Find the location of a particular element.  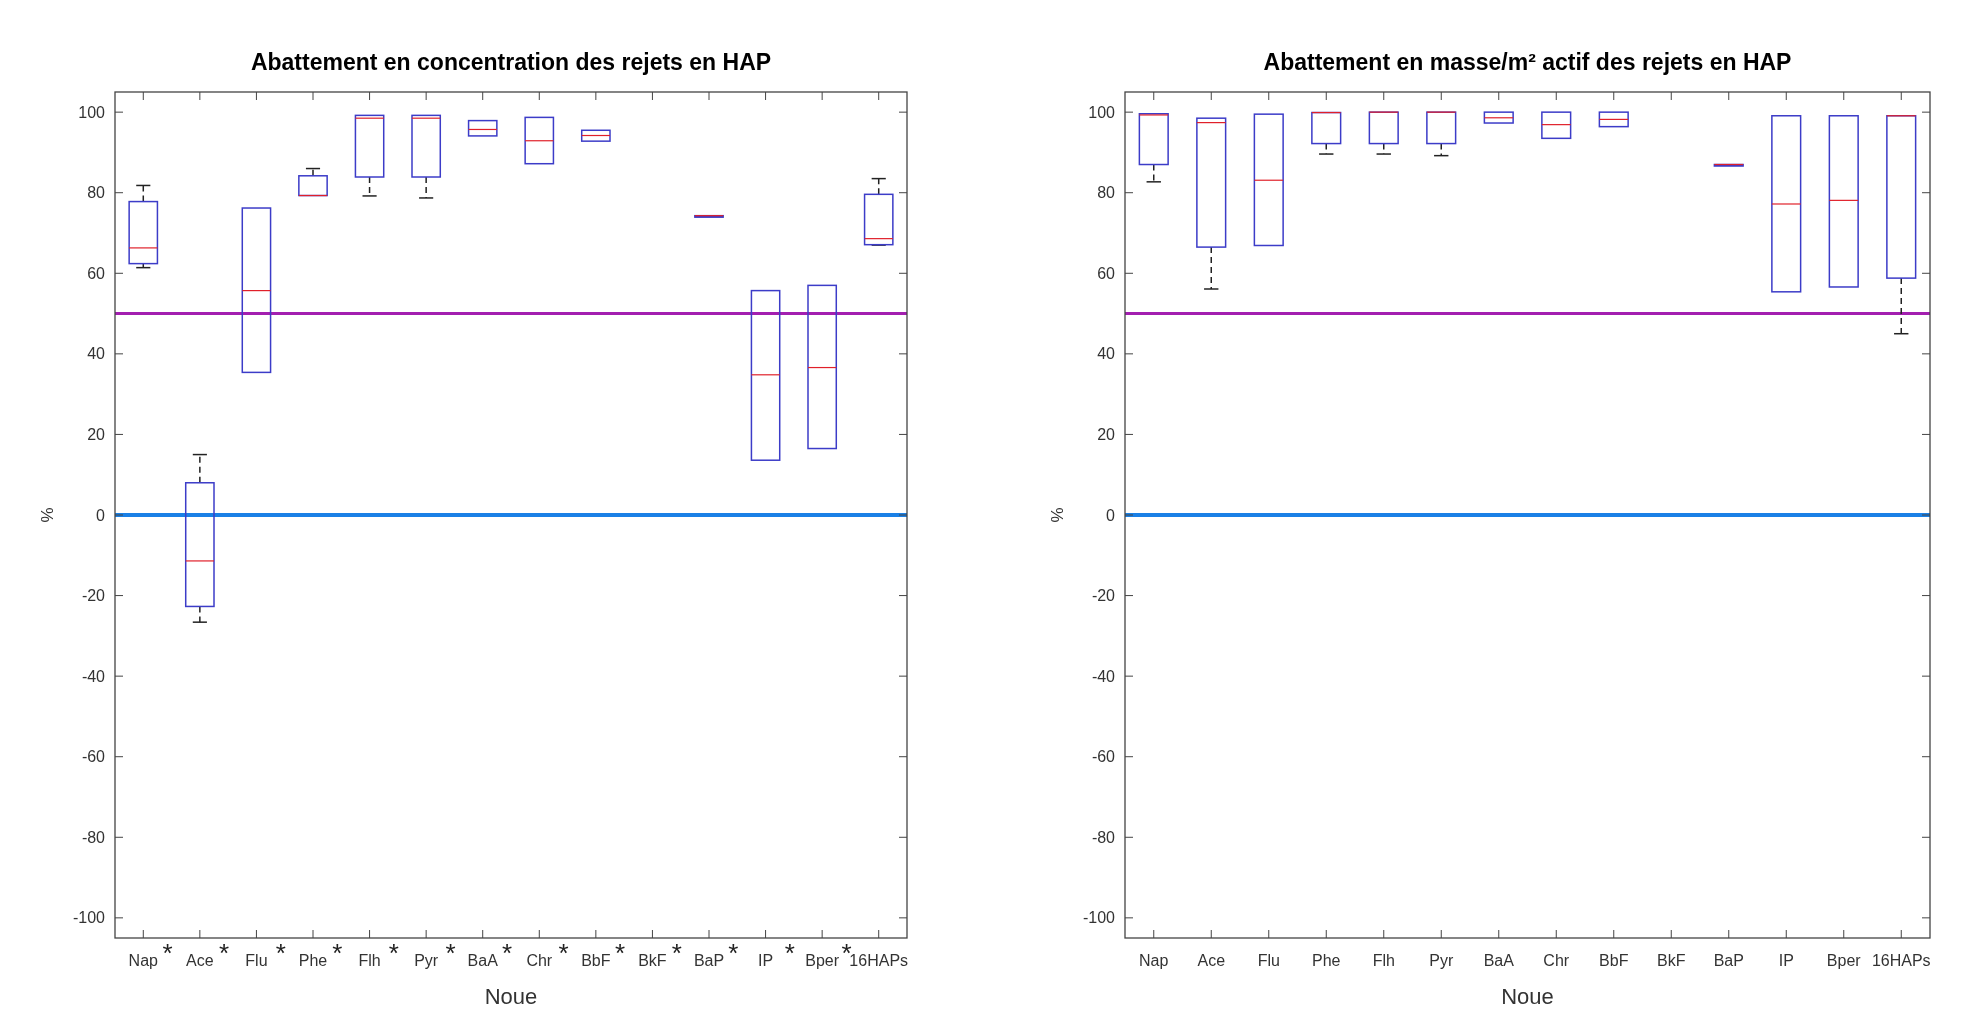

chart-title: Abattement en concentration des rejets en HAP is located at coordinates (511, 62).